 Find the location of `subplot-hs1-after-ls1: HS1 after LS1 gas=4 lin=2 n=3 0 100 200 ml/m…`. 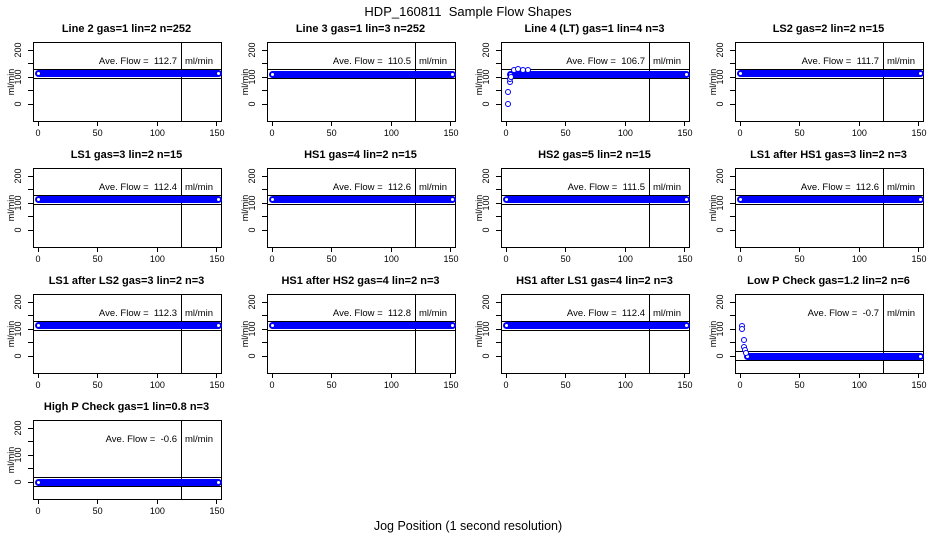

subplot-hs1-after-ls1: HS1 after LS1 gas=4 lin=2 n=3 0 100 200 ml/m… is located at coordinates (585, 335).